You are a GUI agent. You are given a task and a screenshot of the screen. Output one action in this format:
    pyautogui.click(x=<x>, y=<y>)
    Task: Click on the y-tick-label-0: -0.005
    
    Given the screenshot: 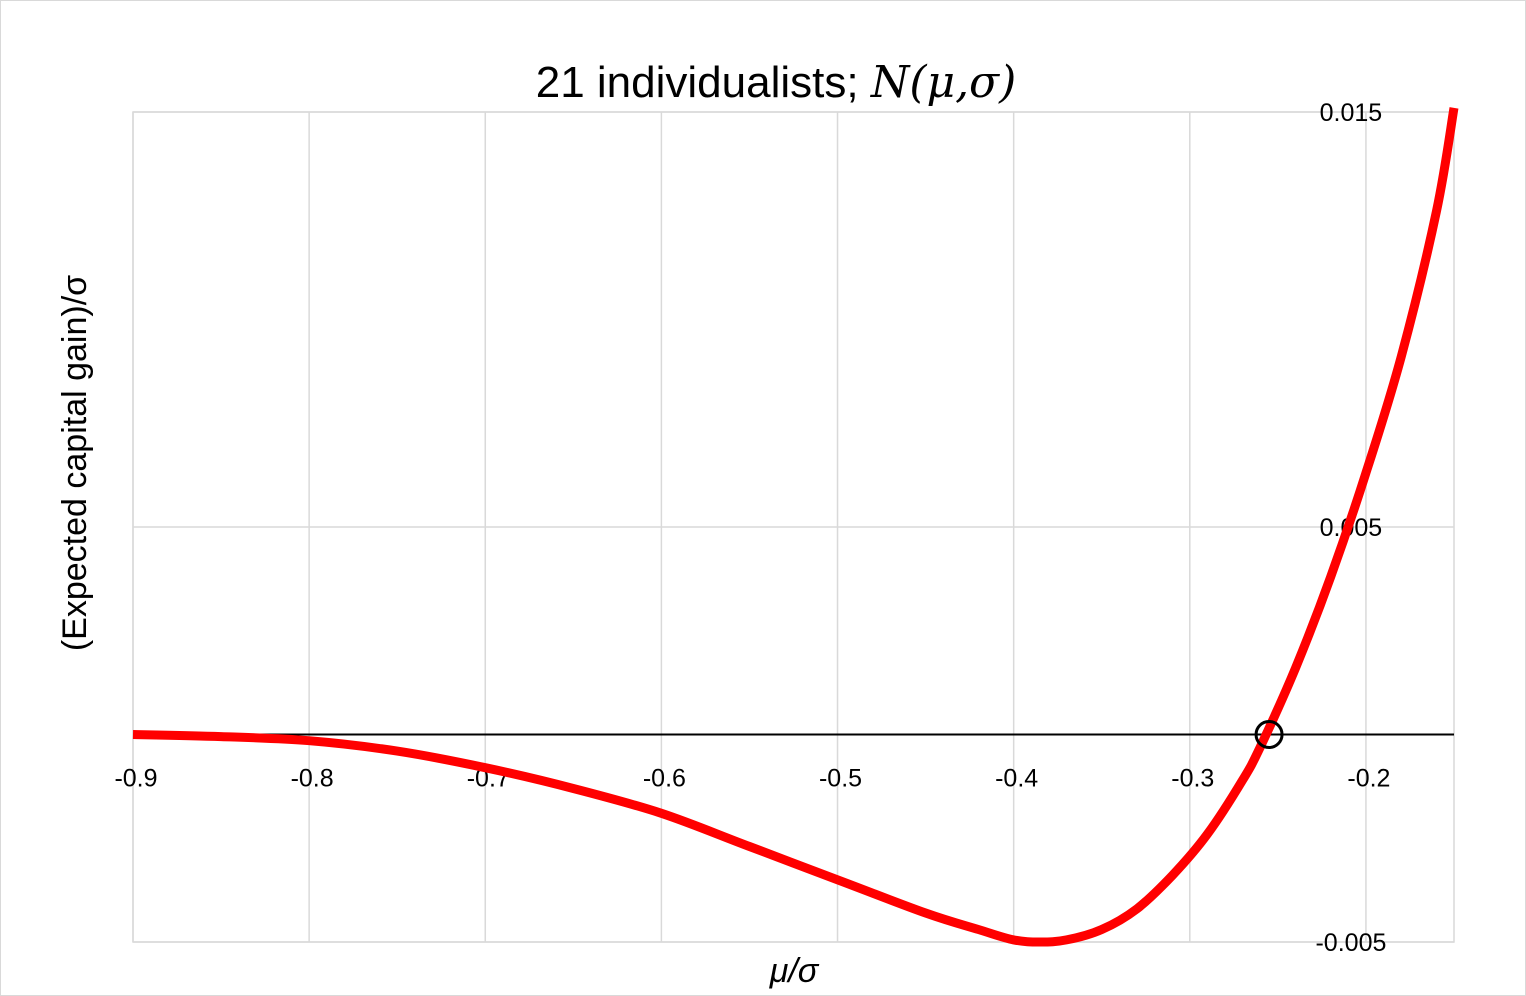 What is the action you would take?
    pyautogui.click(x=1350, y=943)
    